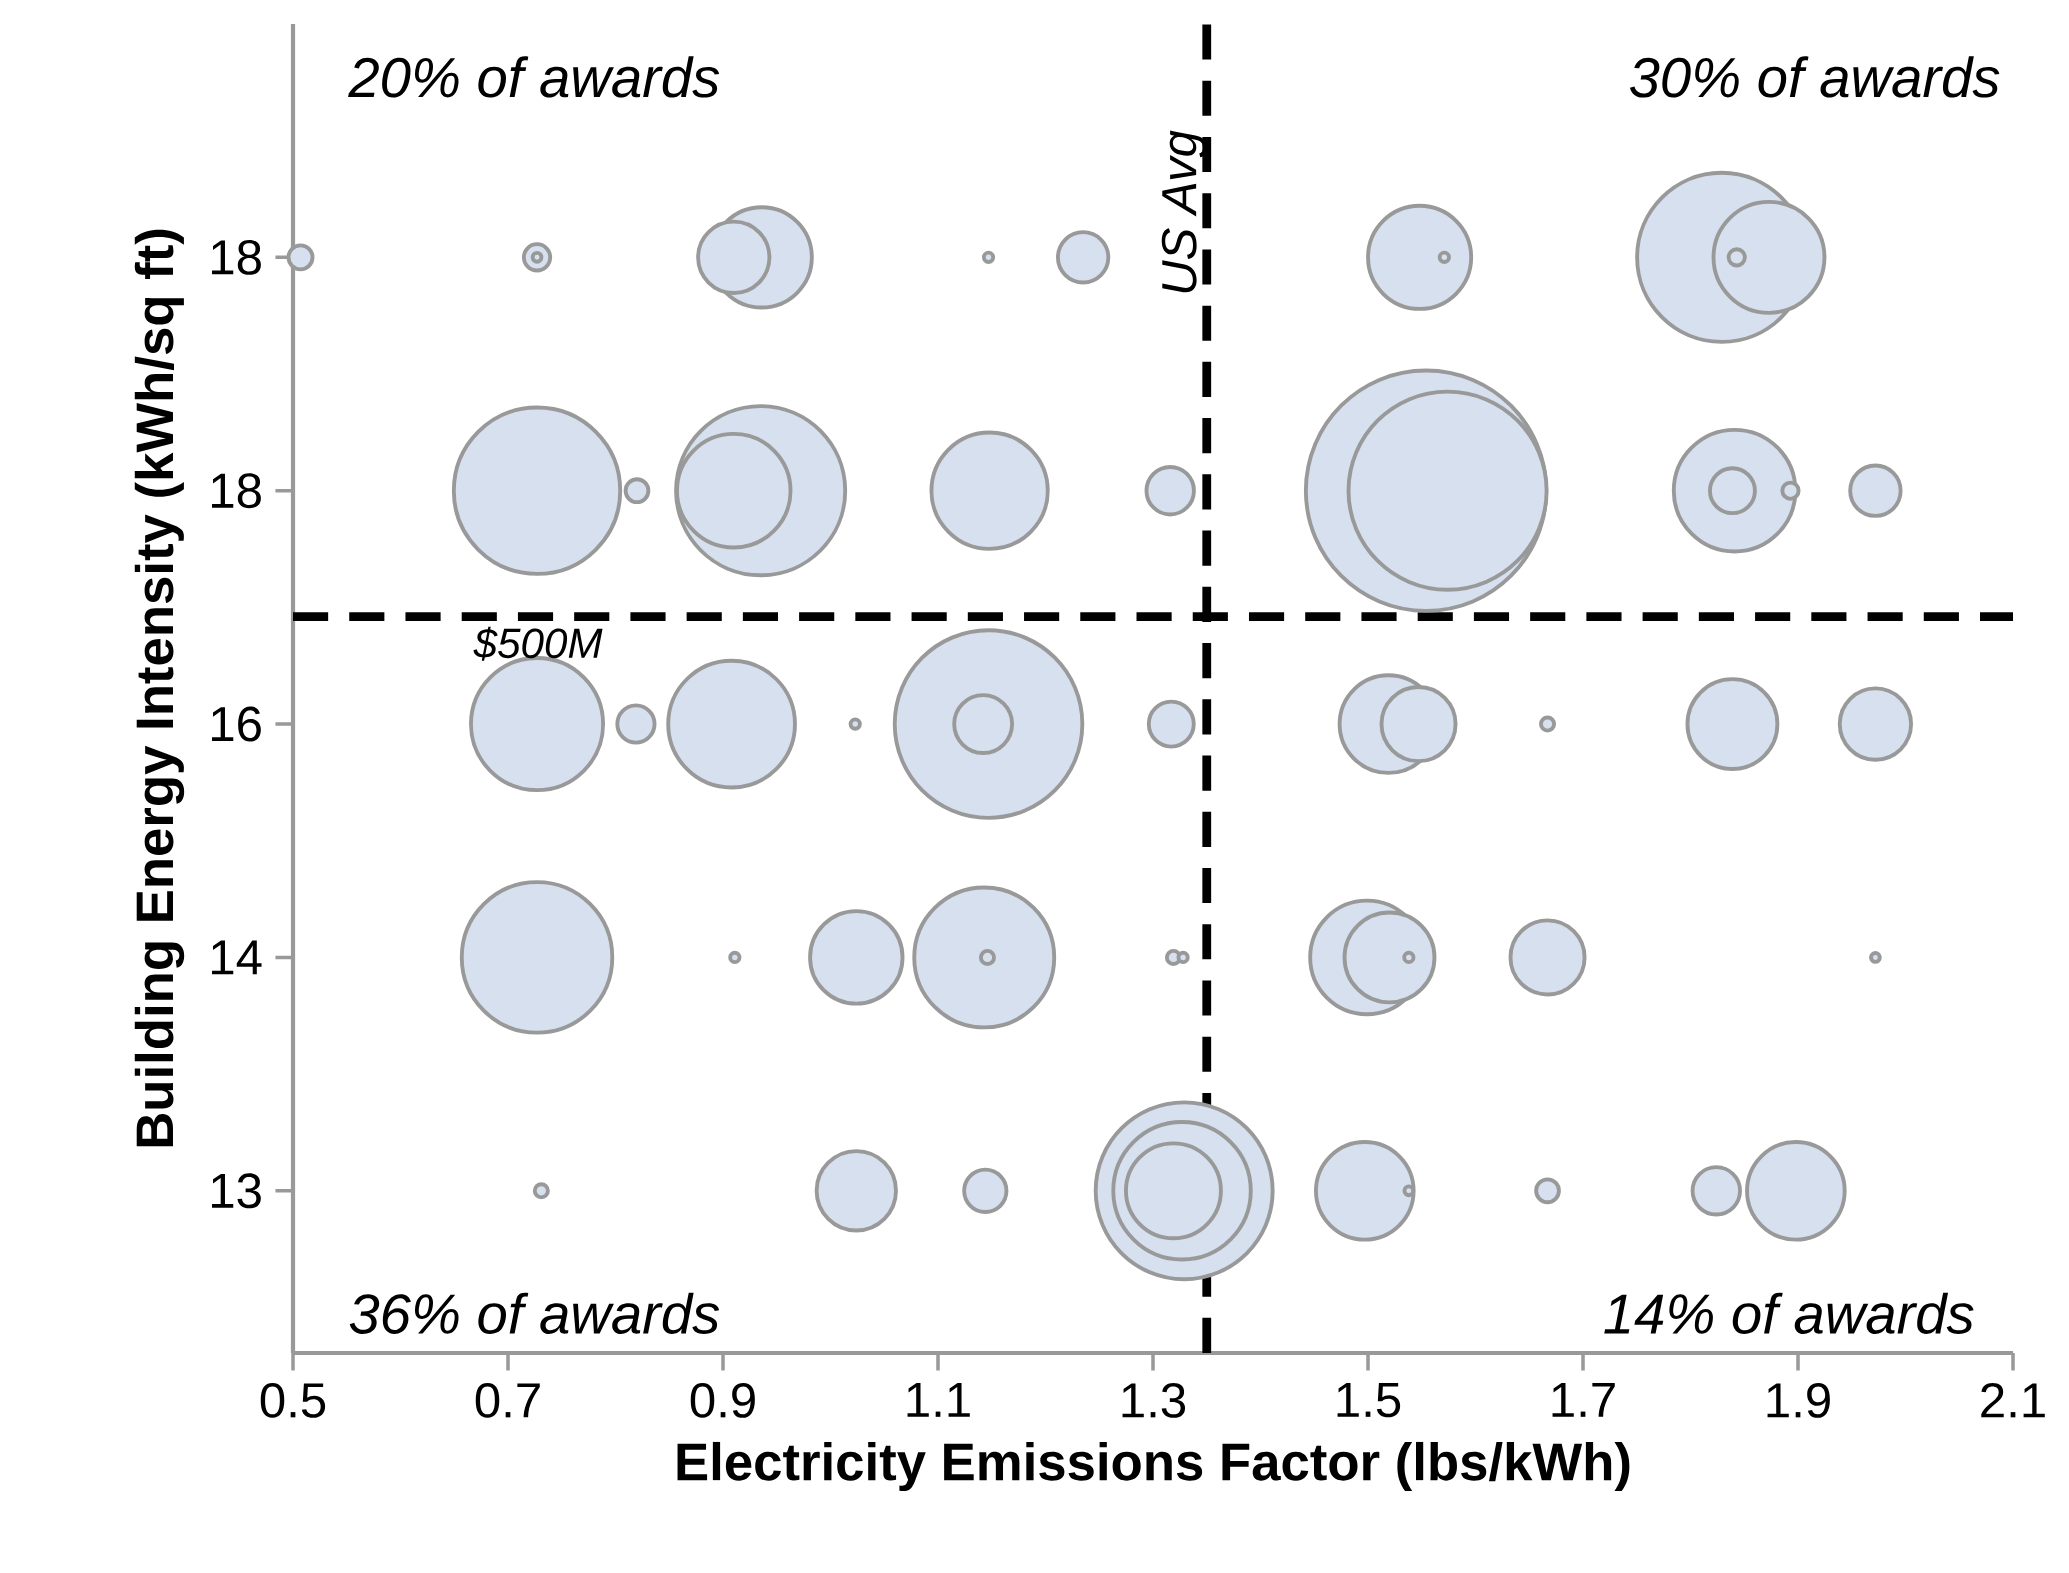 This screenshot has width=2069, height=1573. Describe the element at coordinates (293, 1400) in the screenshot. I see `x-tick-label: 0.5` at that location.